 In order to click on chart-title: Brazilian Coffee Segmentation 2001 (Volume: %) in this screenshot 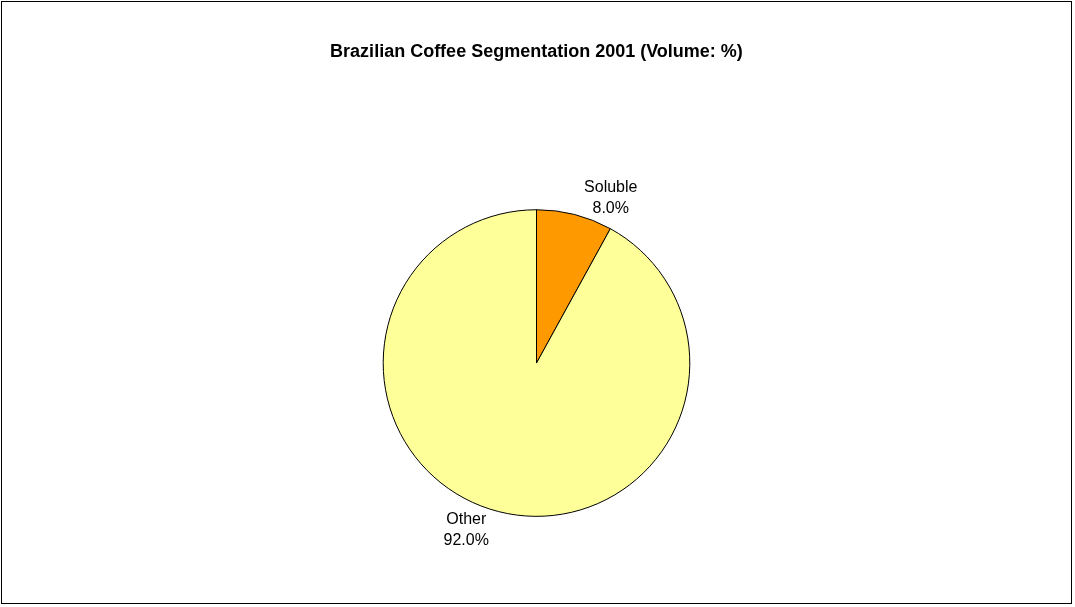, I will do `click(536, 50)`.